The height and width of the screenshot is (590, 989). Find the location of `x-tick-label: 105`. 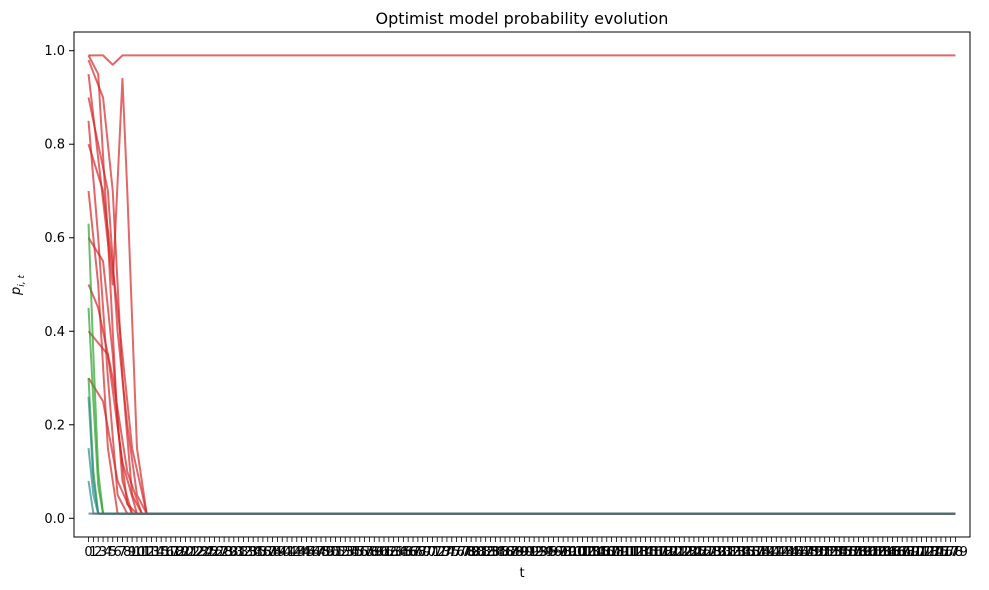

x-tick-label: 105 is located at coordinates (597, 552).